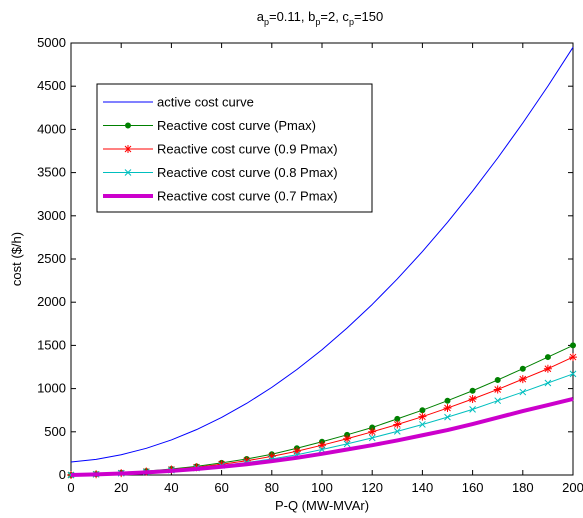 The height and width of the screenshot is (518, 583). What do you see at coordinates (51, 42) in the screenshot?
I see `y-tick-label: 5000` at bounding box center [51, 42].